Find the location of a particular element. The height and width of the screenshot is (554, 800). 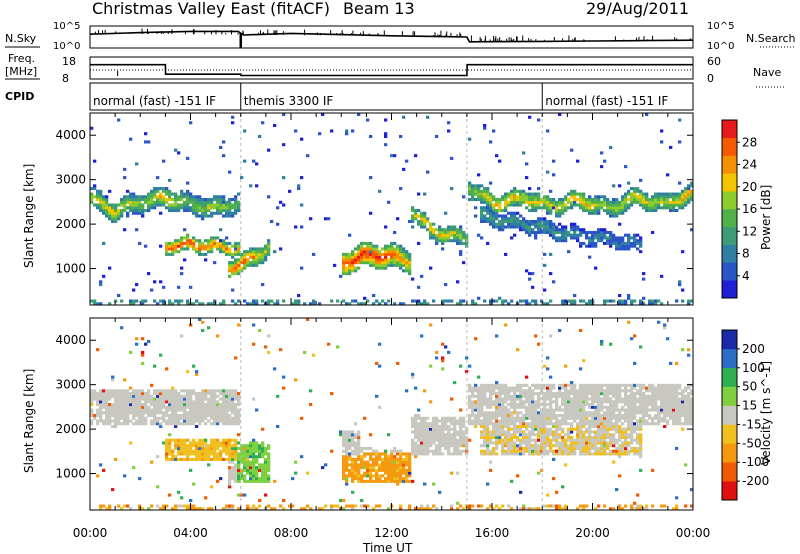

freq-trace is located at coordinates (391, 70).